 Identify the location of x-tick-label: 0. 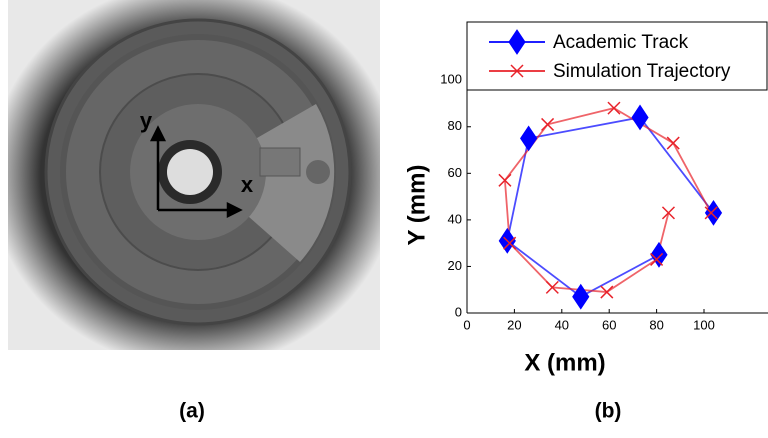
(466, 324).